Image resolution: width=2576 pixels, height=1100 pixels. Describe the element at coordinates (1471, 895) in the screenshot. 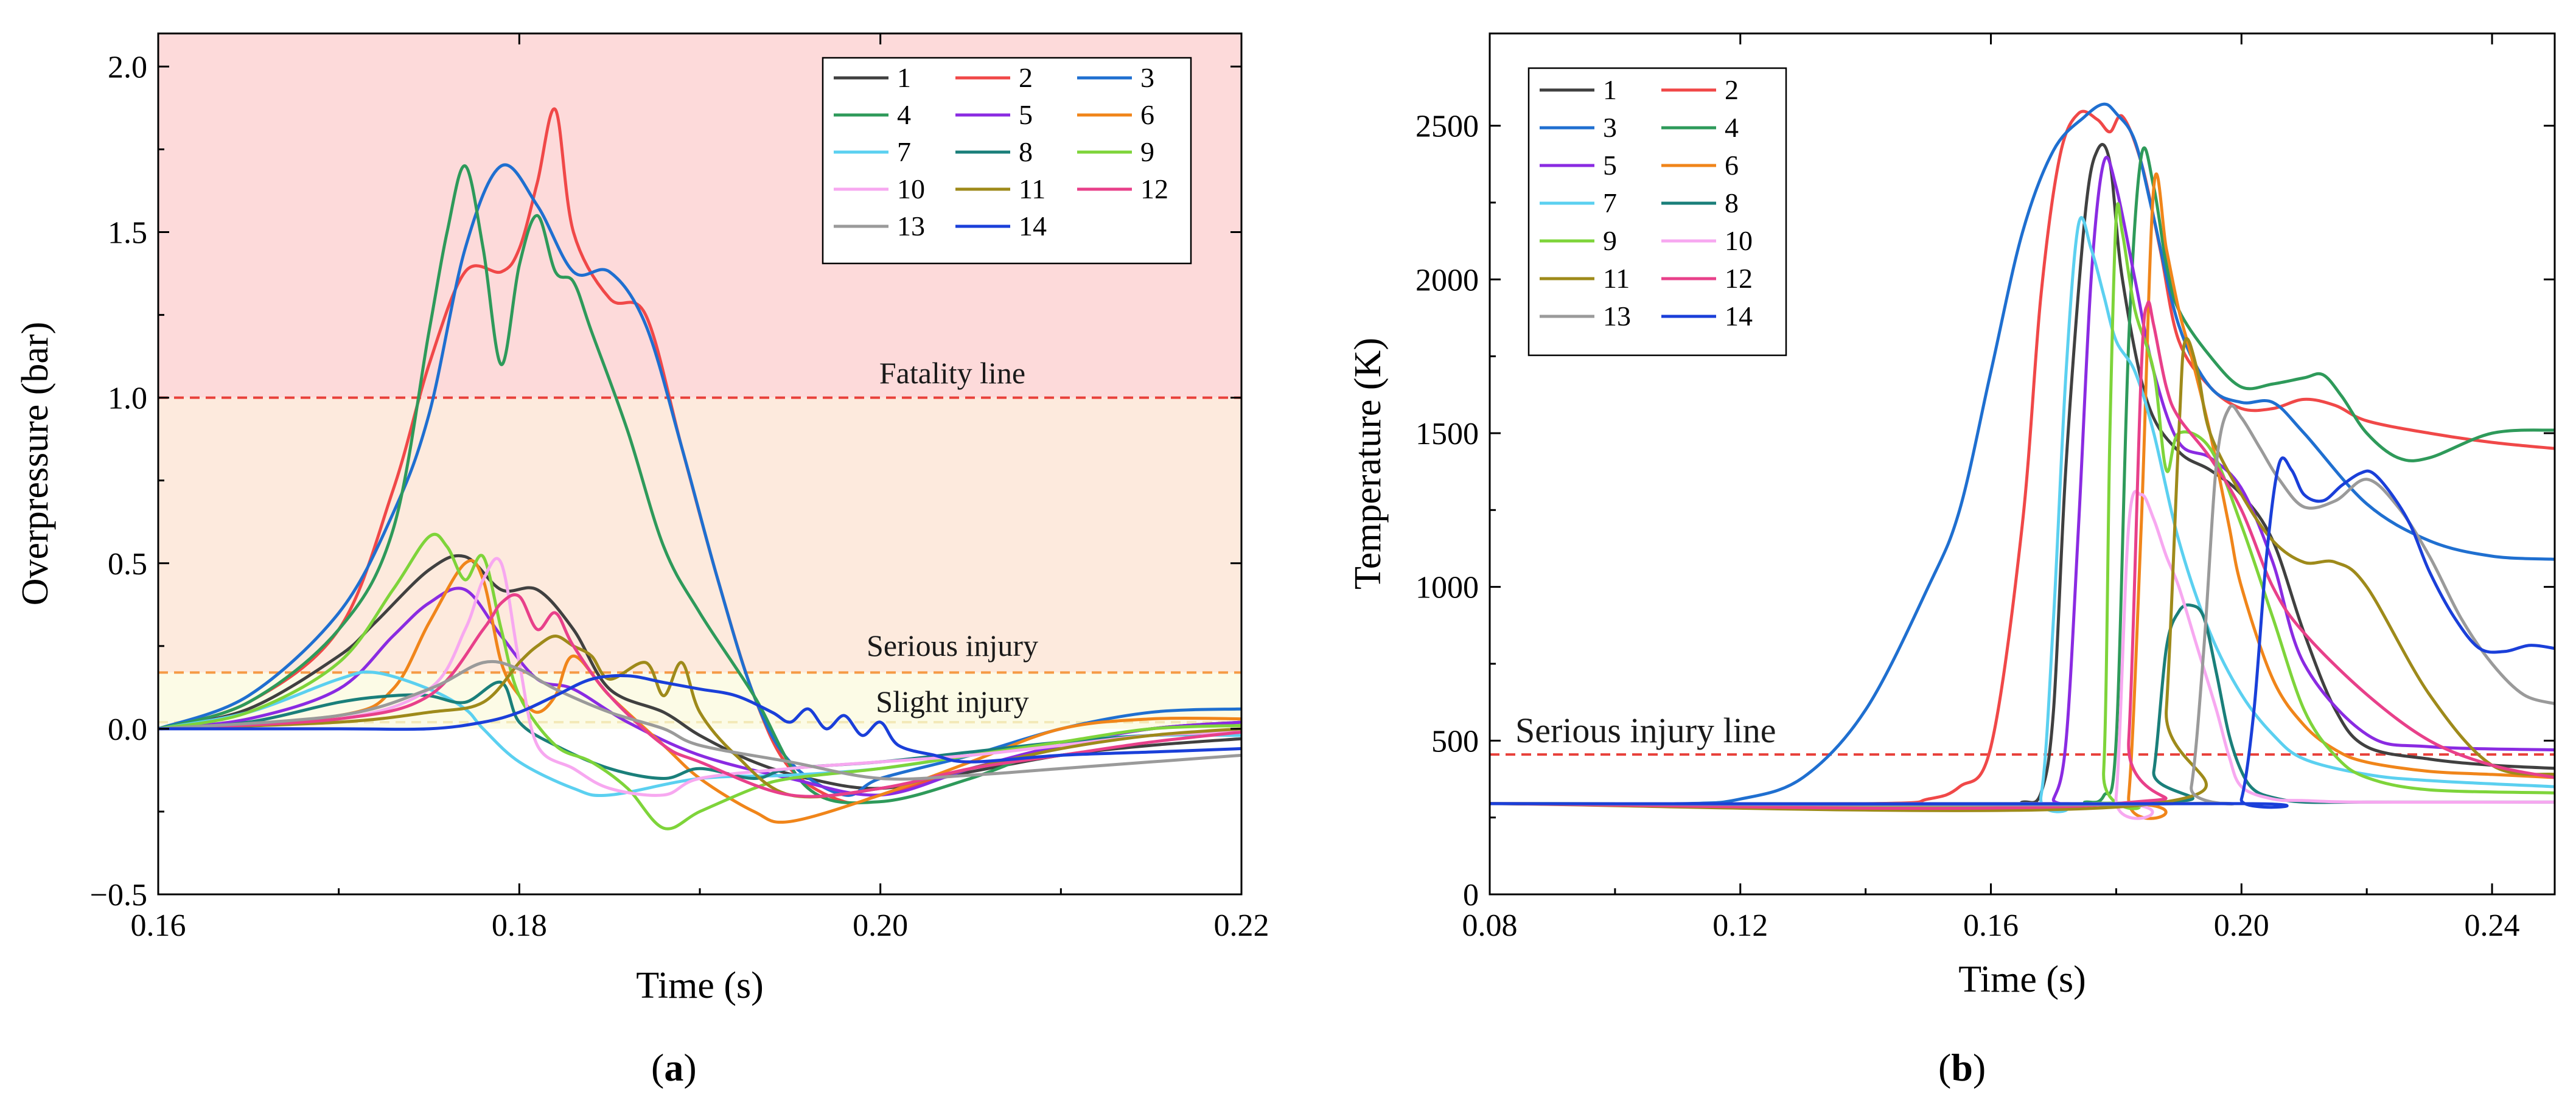

I see `y-tick-label: 0` at that location.